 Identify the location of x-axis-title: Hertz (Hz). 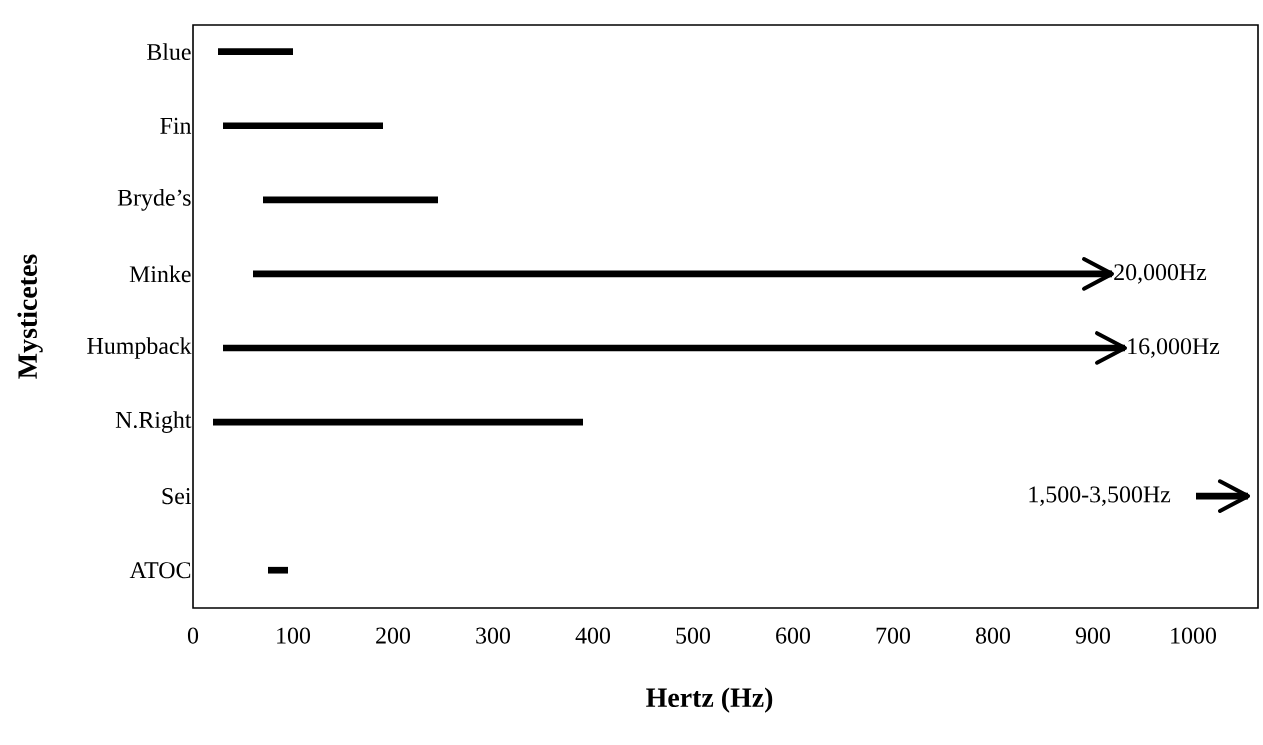
(709, 700).